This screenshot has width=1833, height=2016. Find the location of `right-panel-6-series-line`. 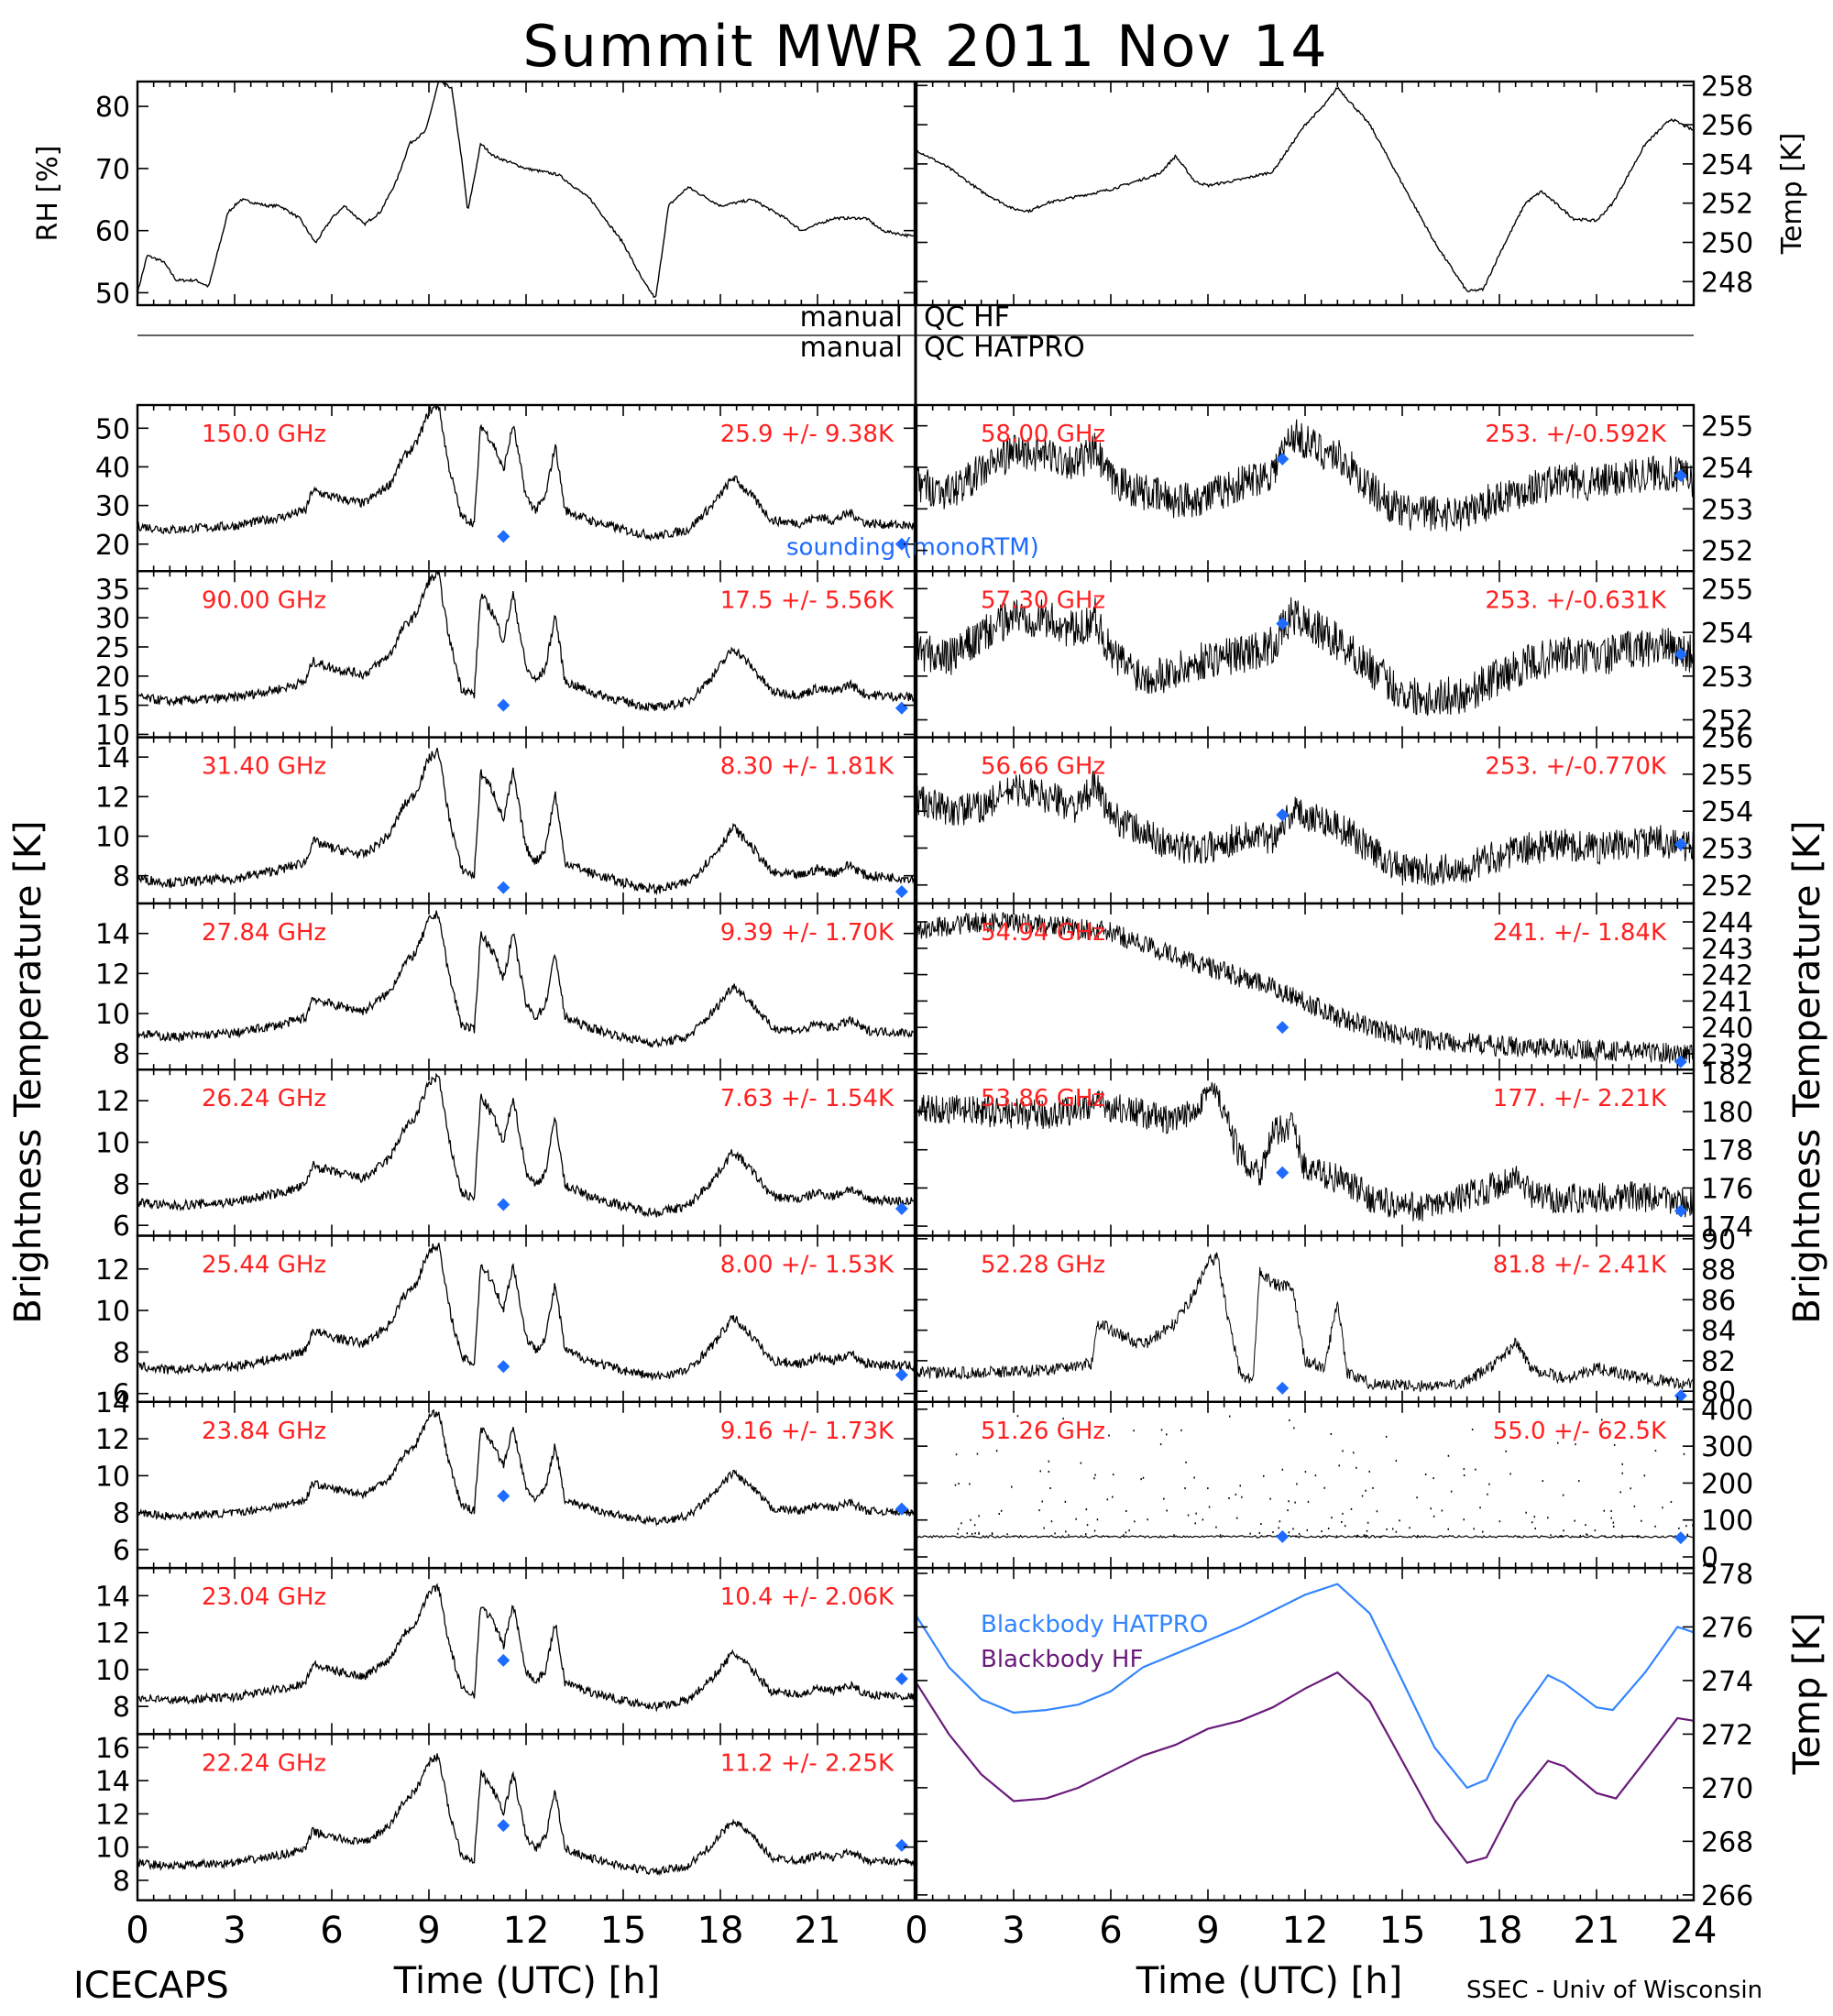

right-panel-6-series-line is located at coordinates (1305, 1322).